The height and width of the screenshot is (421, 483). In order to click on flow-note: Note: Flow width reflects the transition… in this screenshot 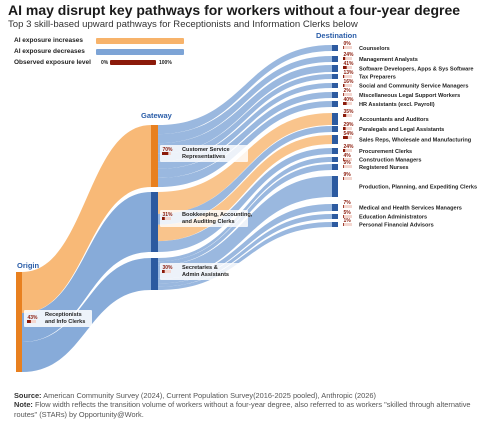, I will do `click(242, 409)`.